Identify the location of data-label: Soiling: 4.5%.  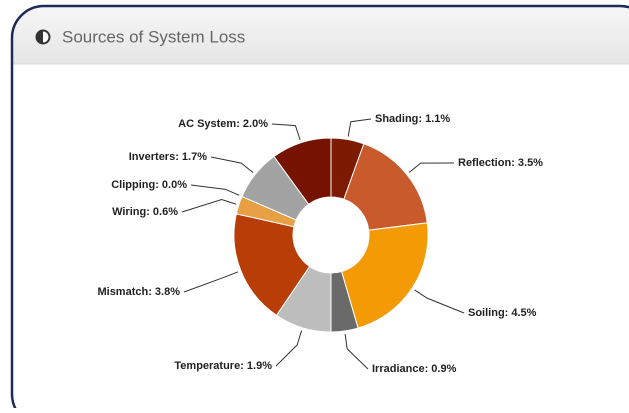
(502, 313).